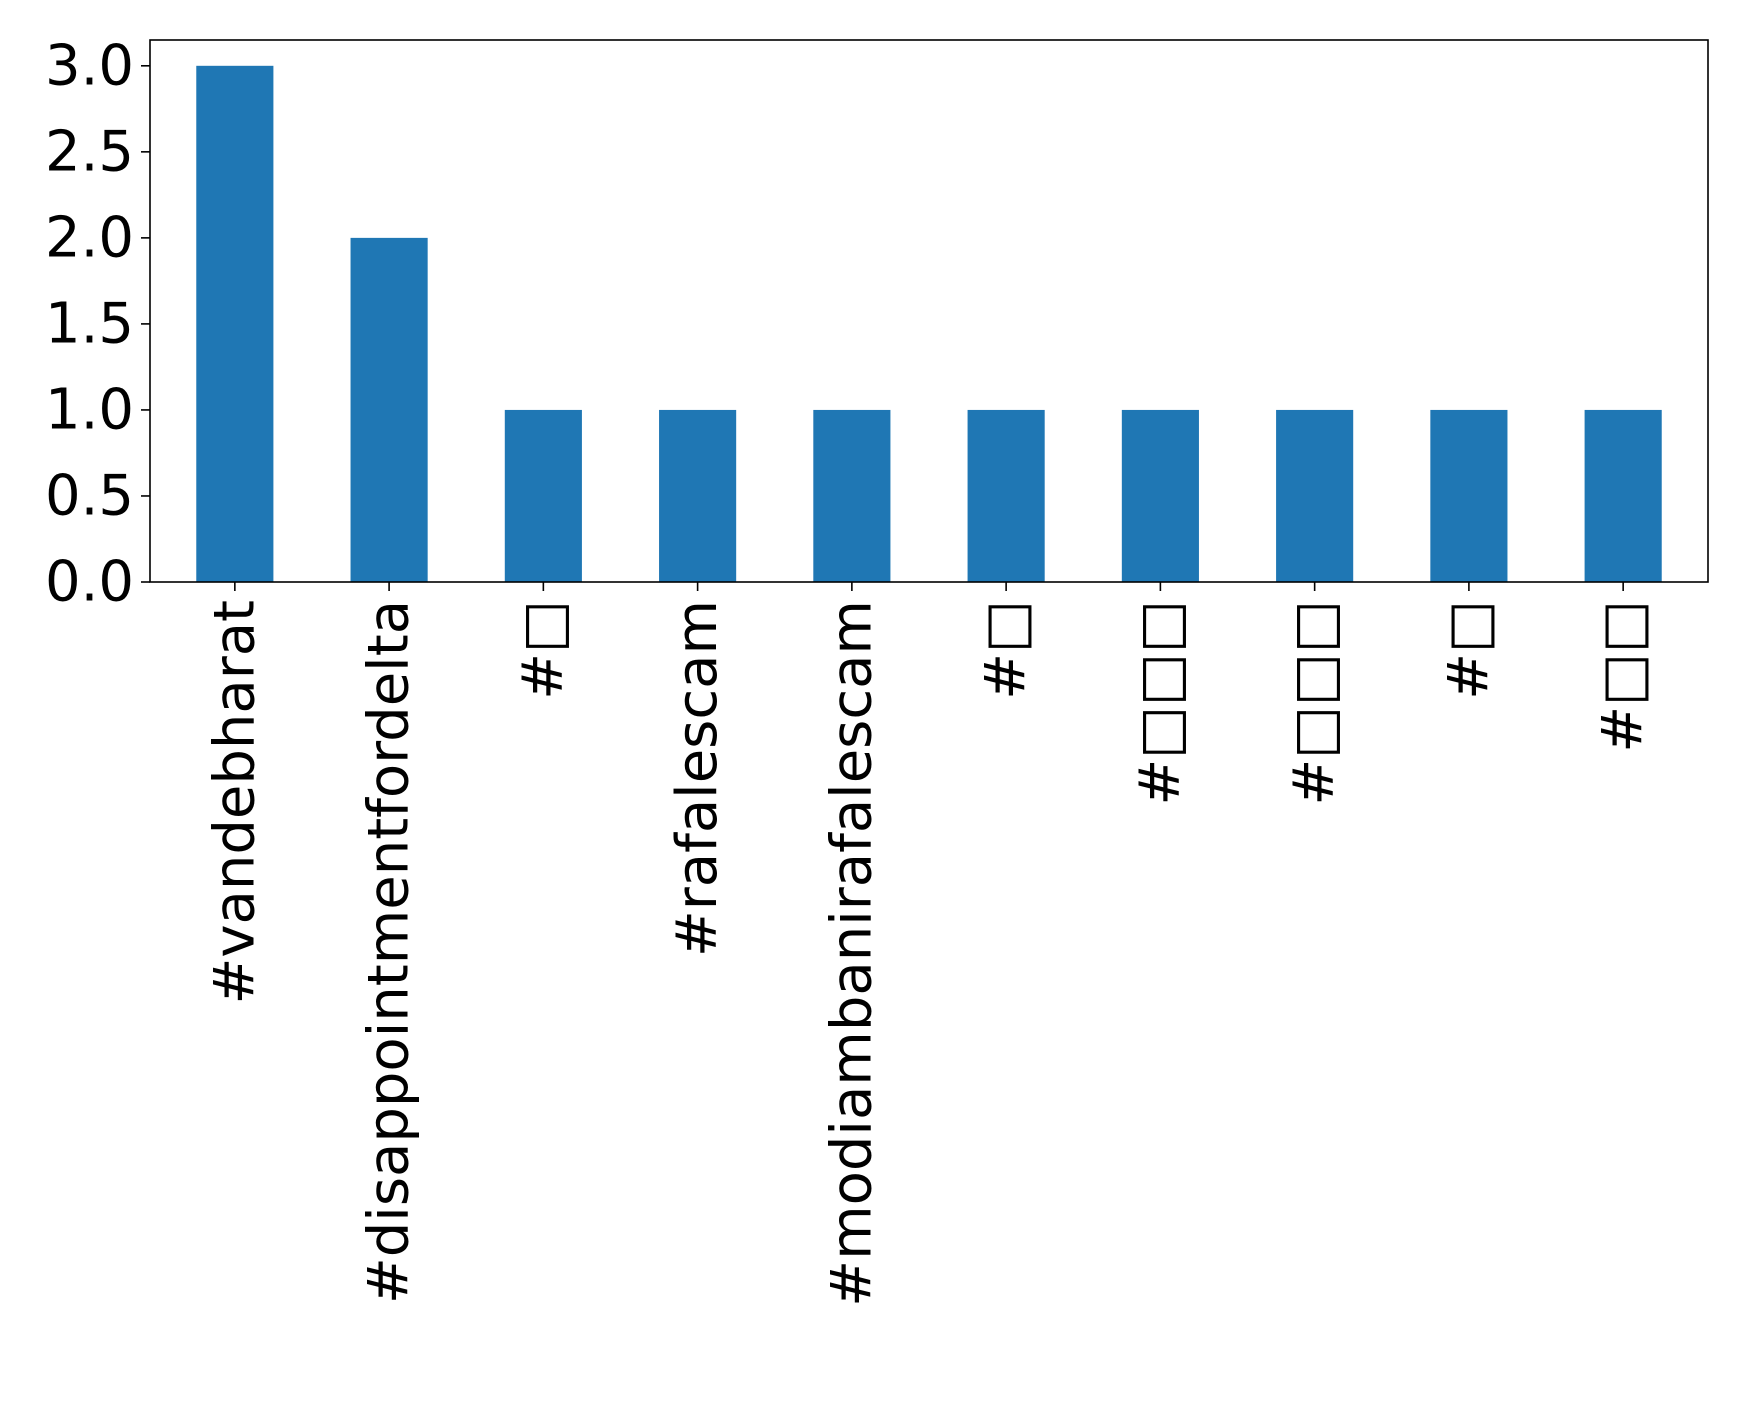  Describe the element at coordinates (89, 582) in the screenshot. I see `y-tick-label-1: 0.0` at that location.